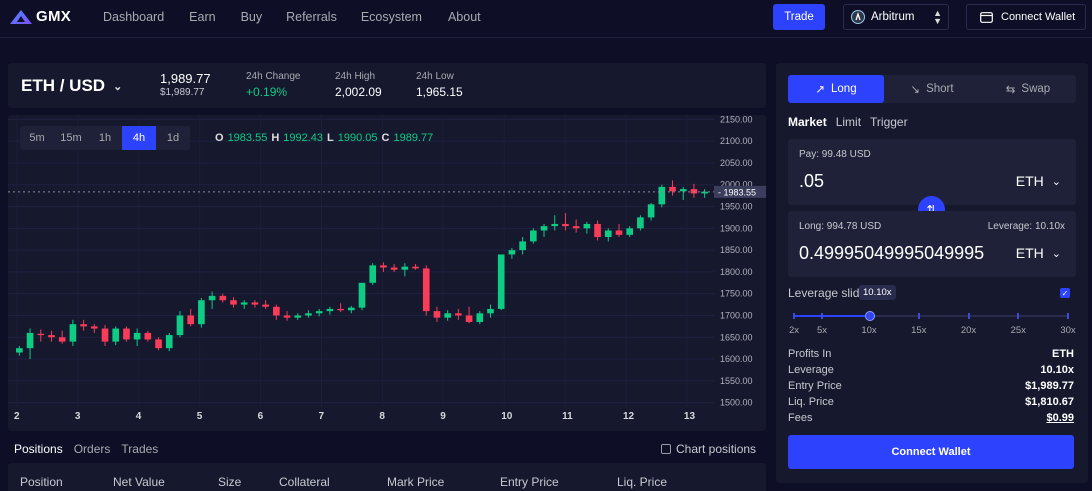  What do you see at coordinates (41, 482) in the screenshot?
I see `col-position: Position` at bounding box center [41, 482].